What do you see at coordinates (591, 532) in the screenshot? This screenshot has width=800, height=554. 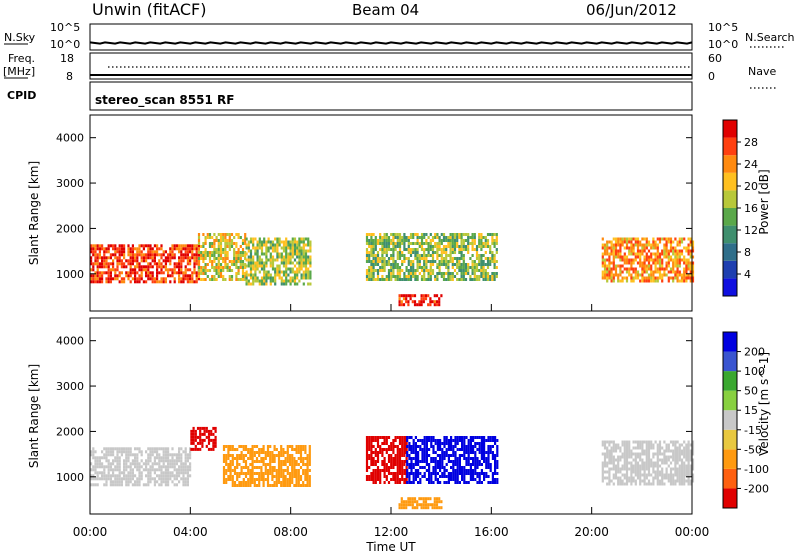 I see `x-tick-label: 20:00` at bounding box center [591, 532].